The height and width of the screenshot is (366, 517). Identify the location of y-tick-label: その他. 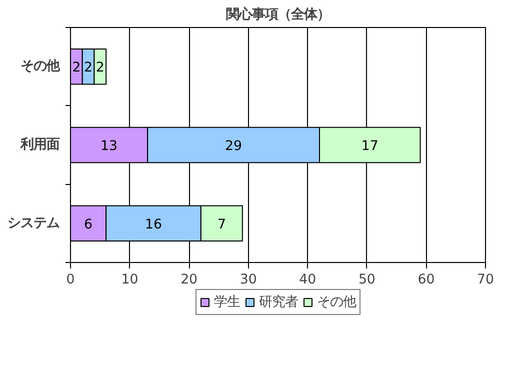
(40, 66).